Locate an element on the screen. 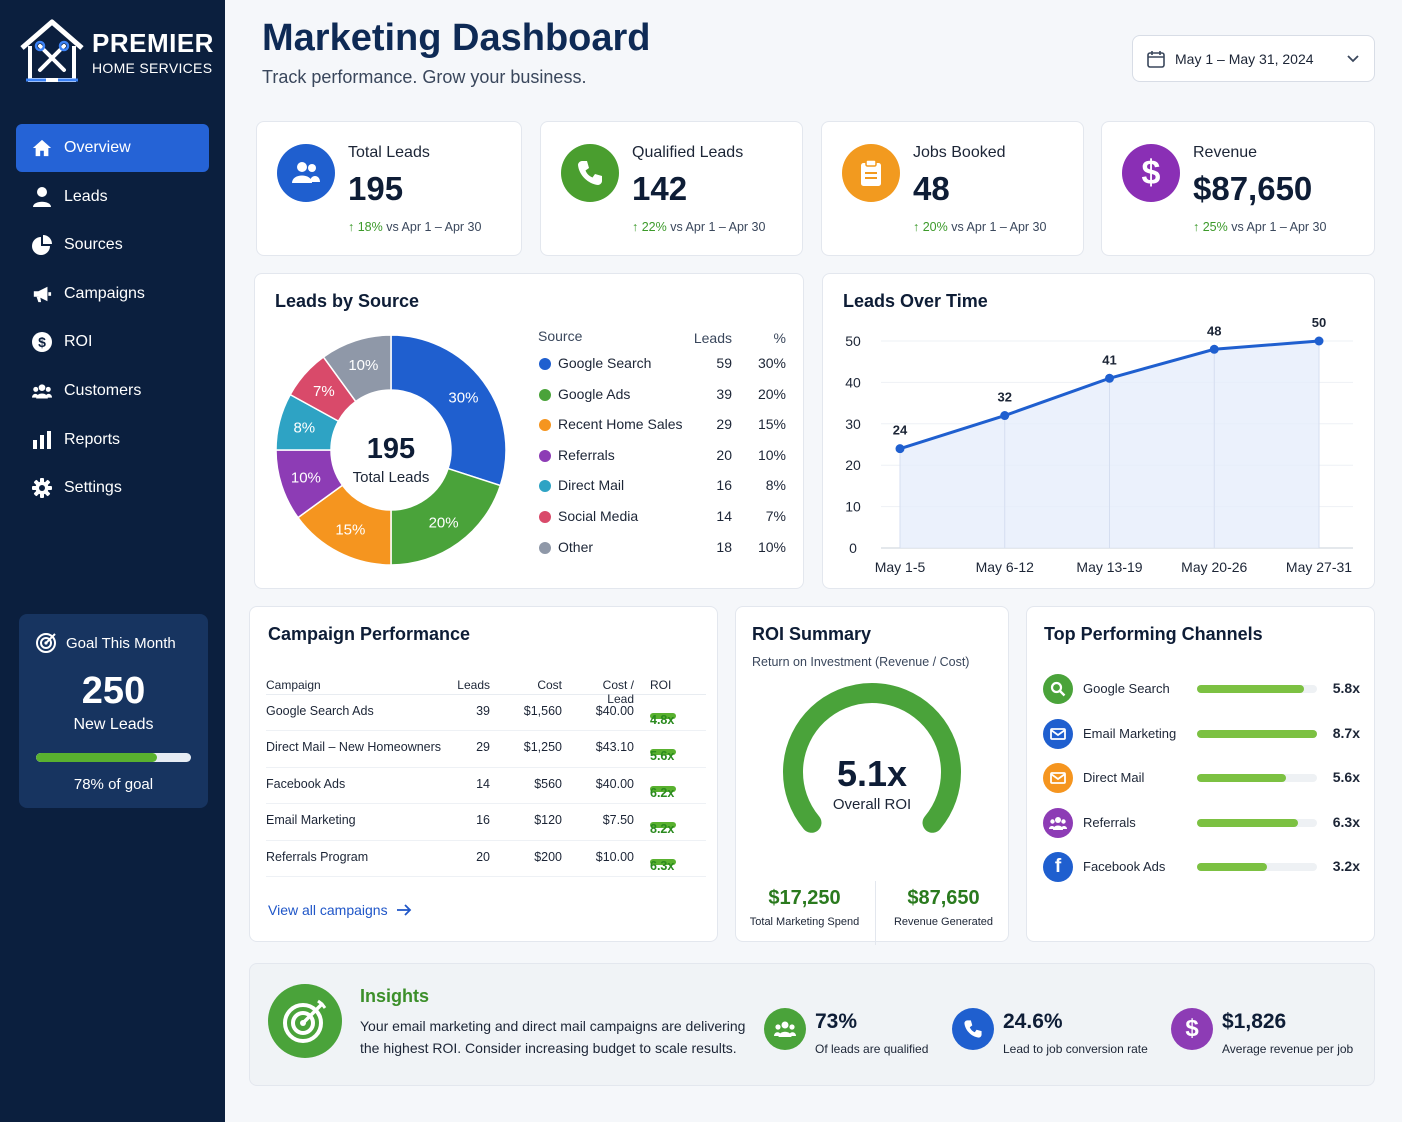 The image size is (1402, 1122). insight-stat: 24.6% Lead to job conversion rate is located at coordinates (1050, 1034).